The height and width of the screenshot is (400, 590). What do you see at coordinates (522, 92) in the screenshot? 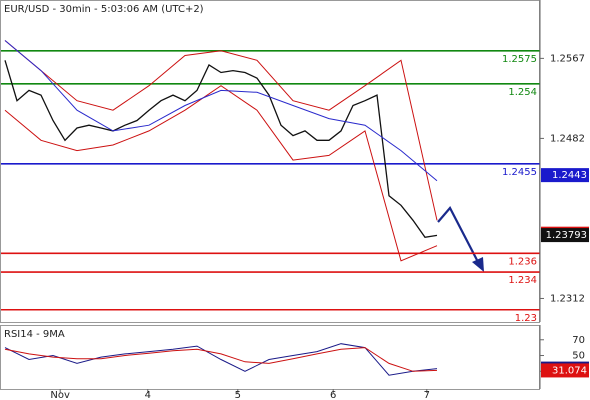
I see `level-label: 1.254` at bounding box center [522, 92].